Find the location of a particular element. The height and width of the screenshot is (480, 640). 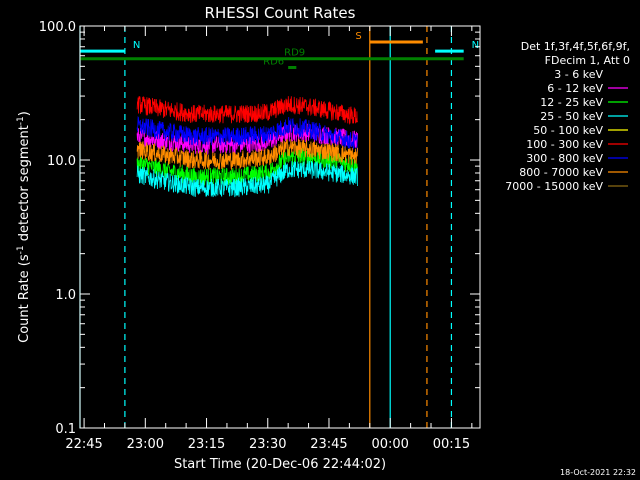

annotation-label: RD6 is located at coordinates (273, 62).